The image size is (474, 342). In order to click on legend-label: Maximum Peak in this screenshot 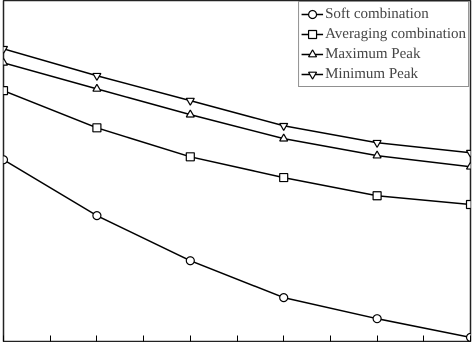, I will do `click(372, 54)`.